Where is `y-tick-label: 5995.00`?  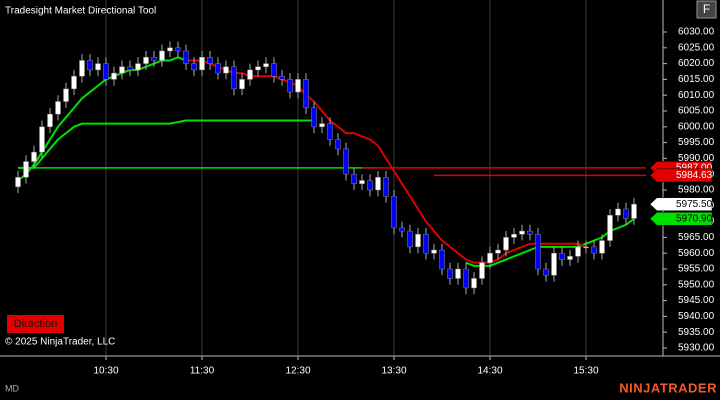
y-tick-label: 5995.00 is located at coordinates (696, 142).